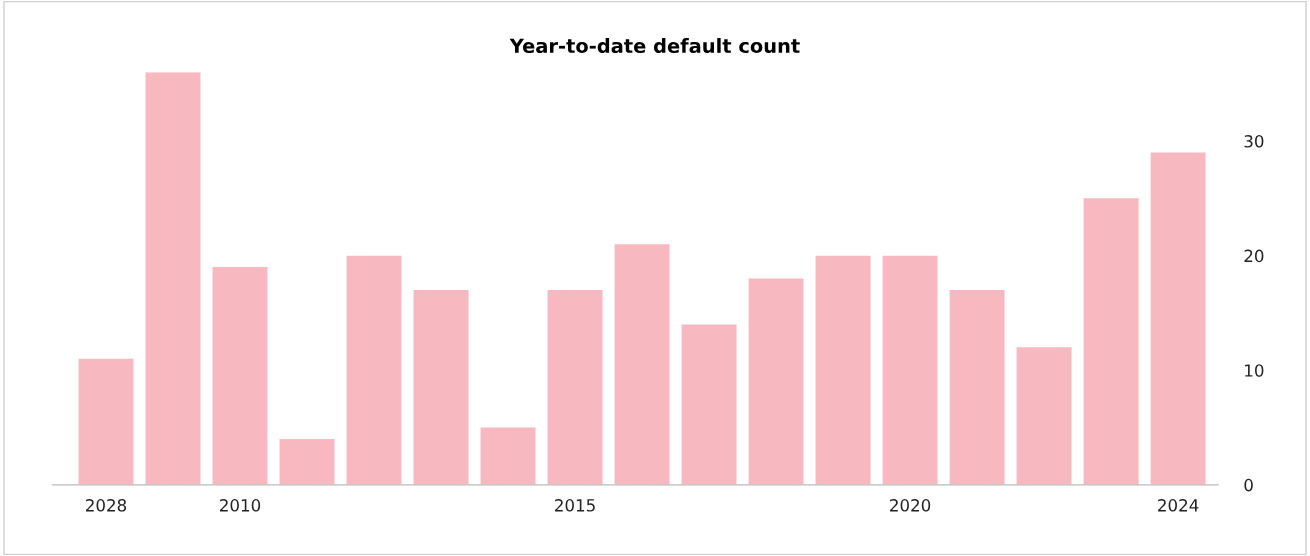  What do you see at coordinates (910, 505) in the screenshot?
I see `x-tick-label: 2020` at bounding box center [910, 505].